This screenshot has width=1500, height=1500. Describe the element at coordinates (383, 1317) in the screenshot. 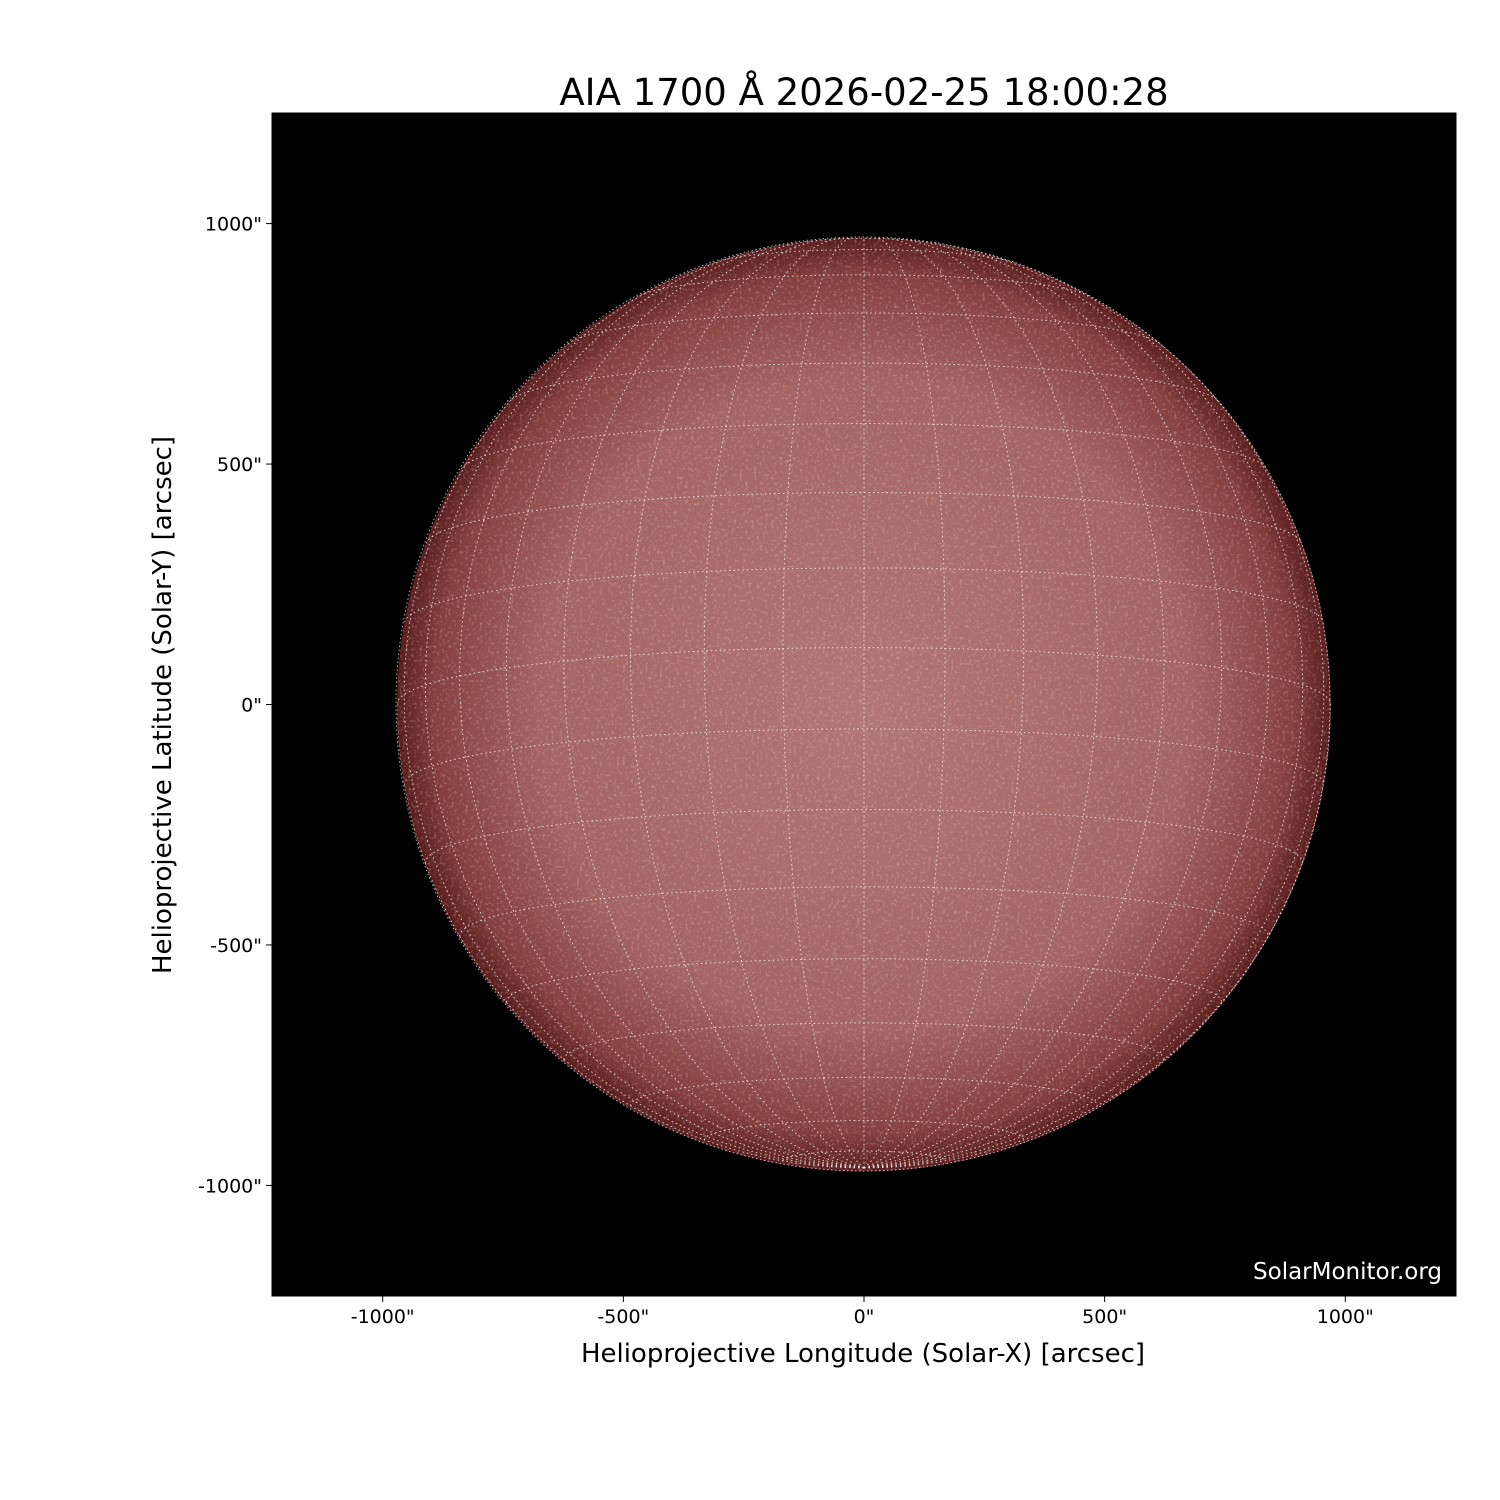

I see `x-tick-label: -1000"` at that location.